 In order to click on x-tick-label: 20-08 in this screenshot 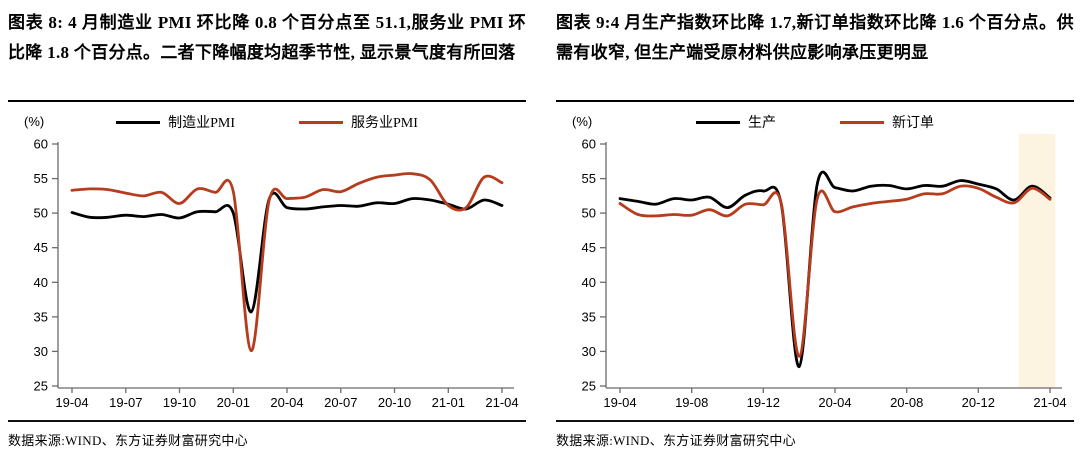, I will do `click(906, 402)`.